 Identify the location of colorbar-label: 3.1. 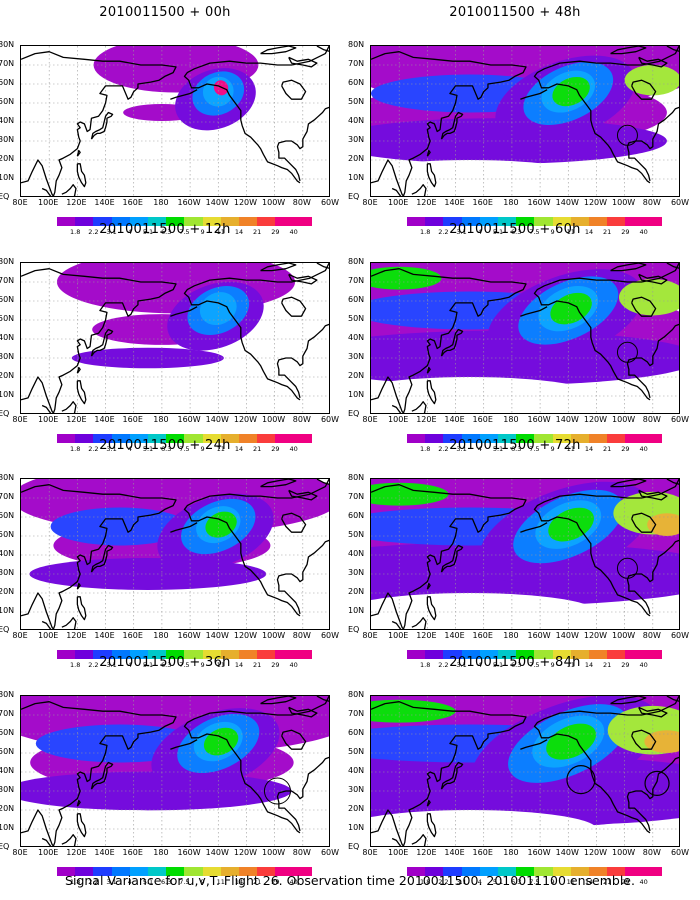
(461, 882).